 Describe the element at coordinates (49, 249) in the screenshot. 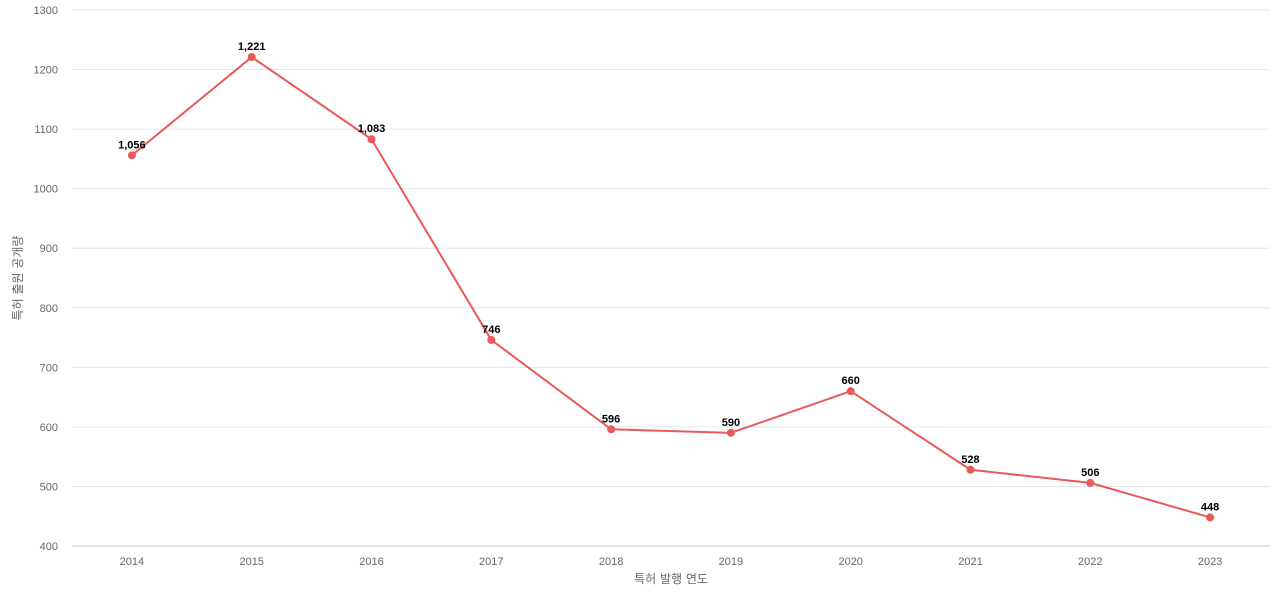

I see `y-tick-label: 900` at that location.